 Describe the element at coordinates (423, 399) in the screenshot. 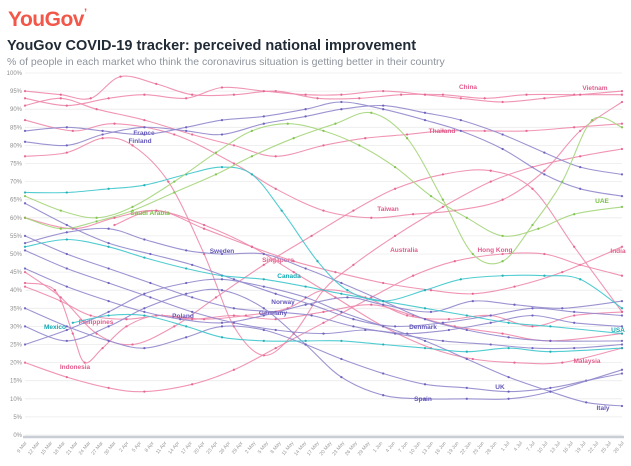

I see `series-label-spain: Spain` at that location.